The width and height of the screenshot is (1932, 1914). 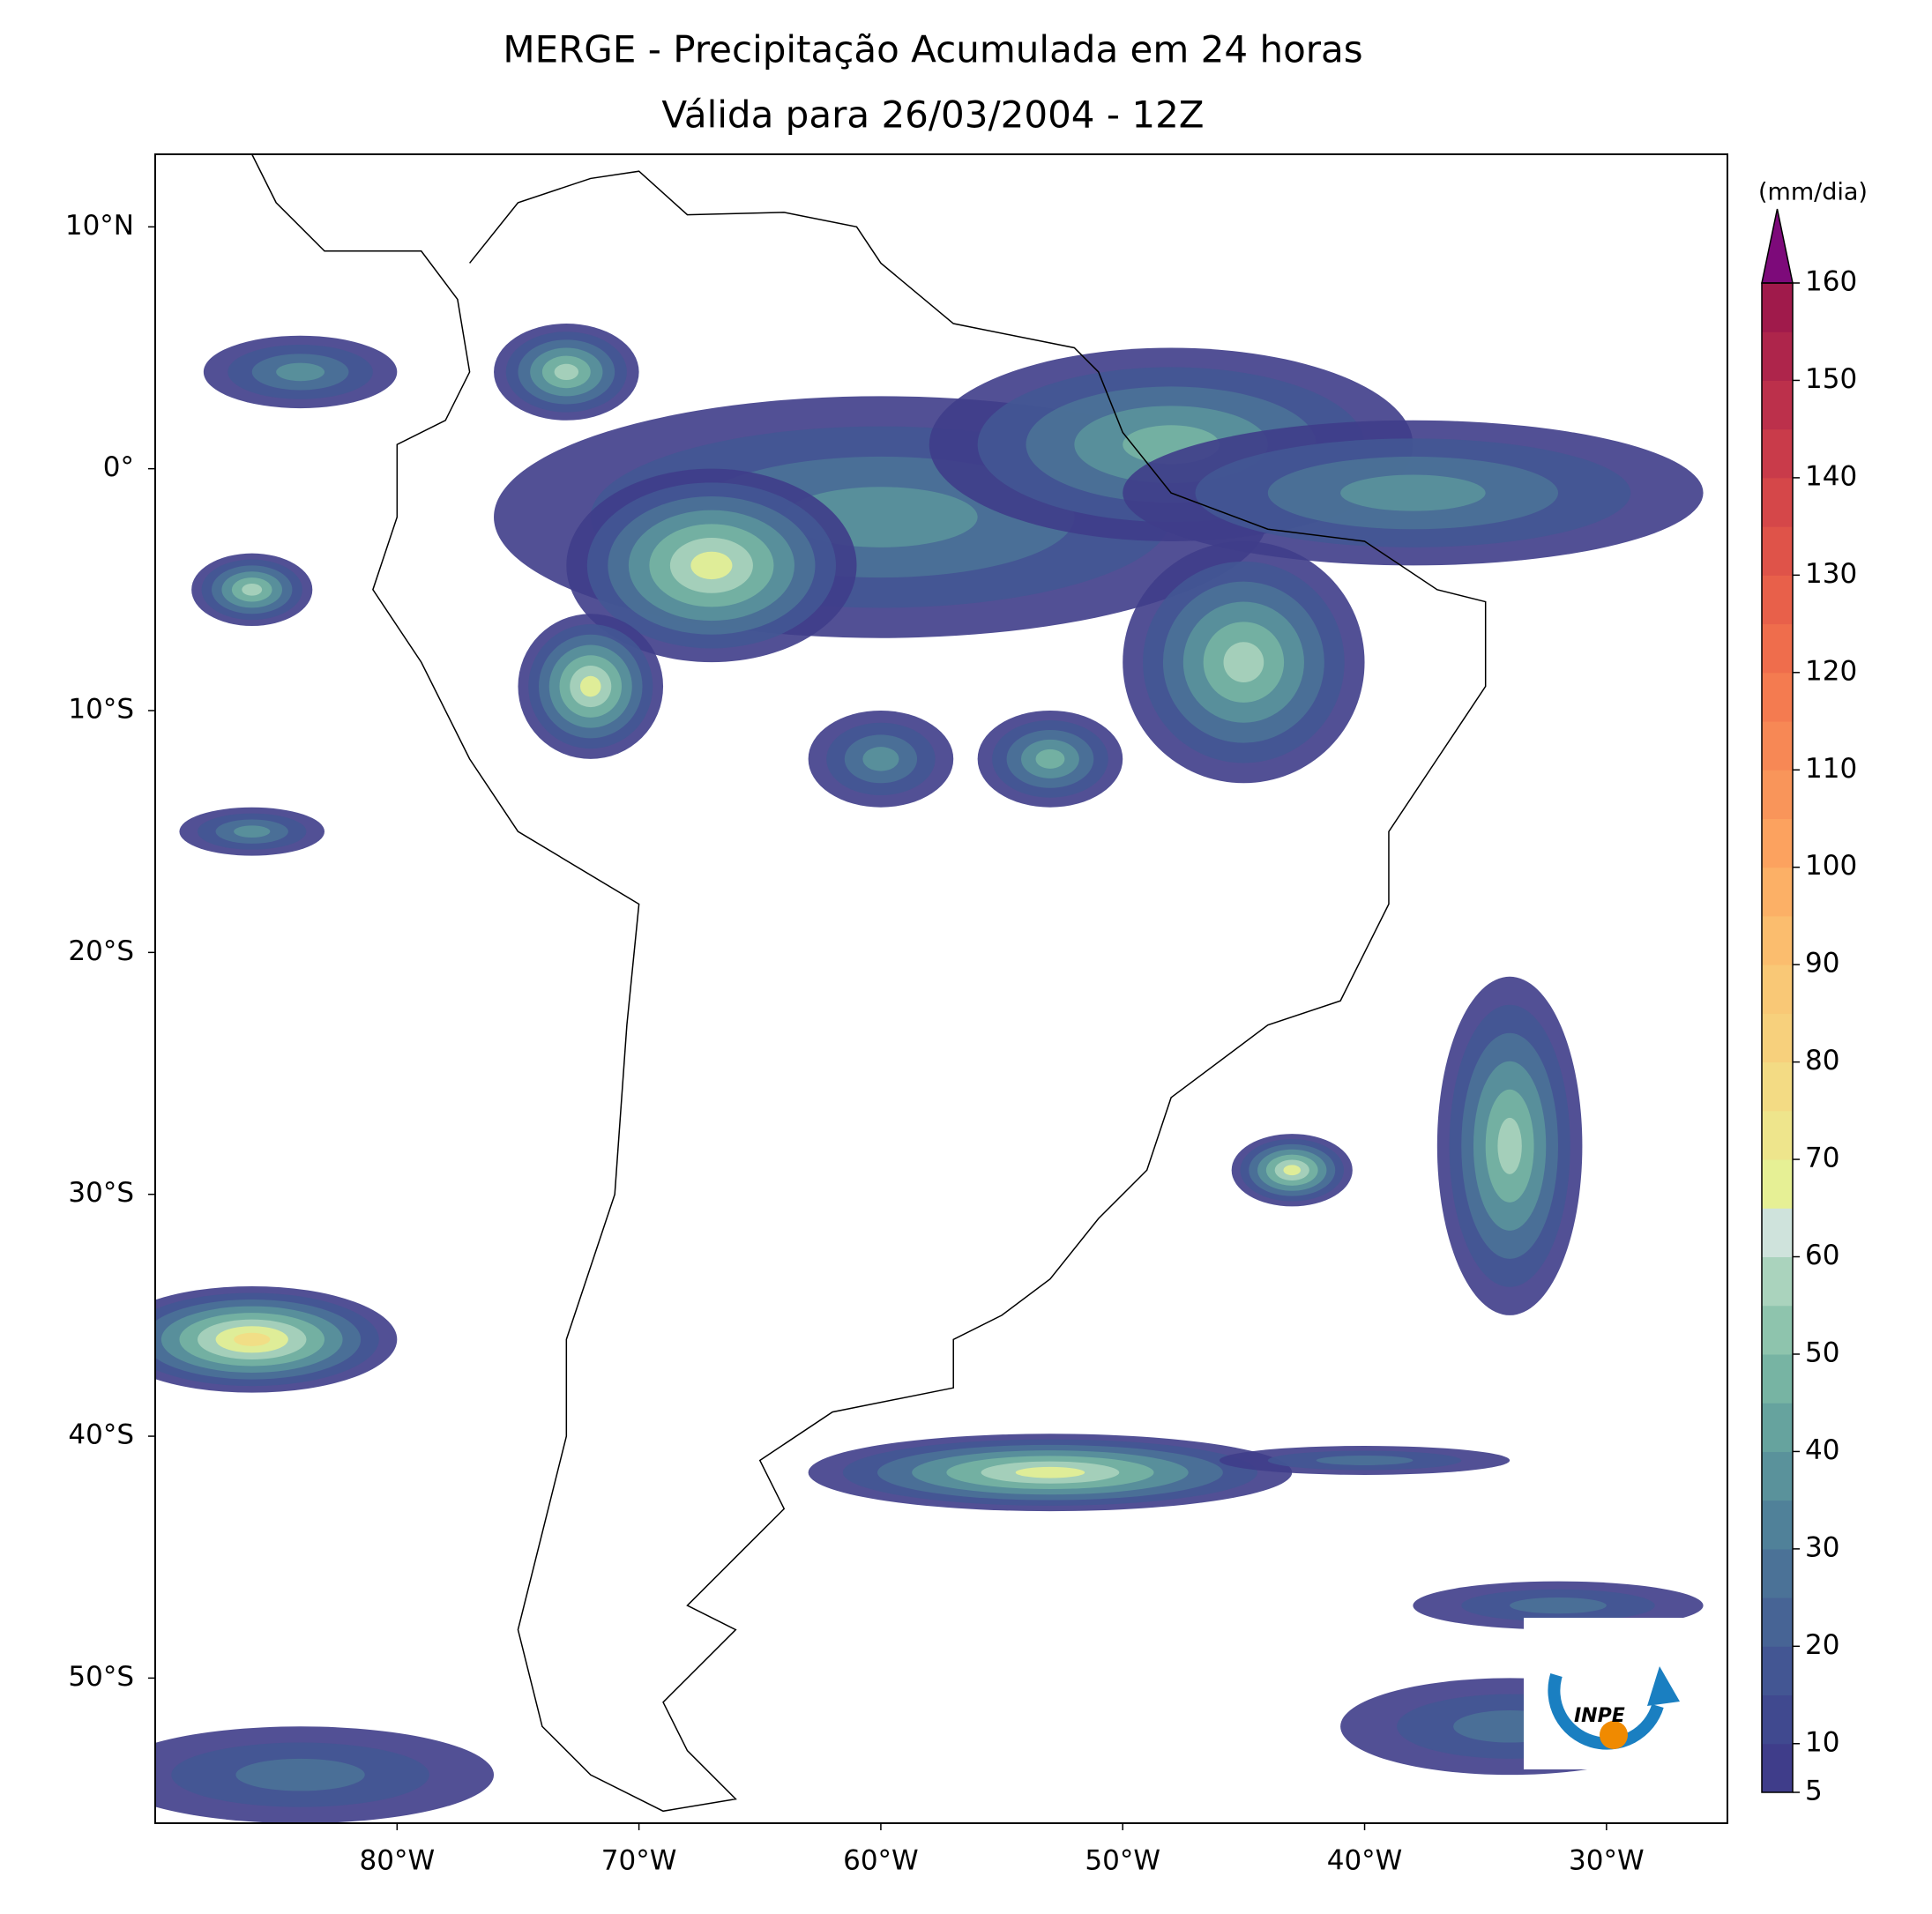 What do you see at coordinates (1814, 1791) in the screenshot?
I see `colorbar-tick-label: 5` at bounding box center [1814, 1791].